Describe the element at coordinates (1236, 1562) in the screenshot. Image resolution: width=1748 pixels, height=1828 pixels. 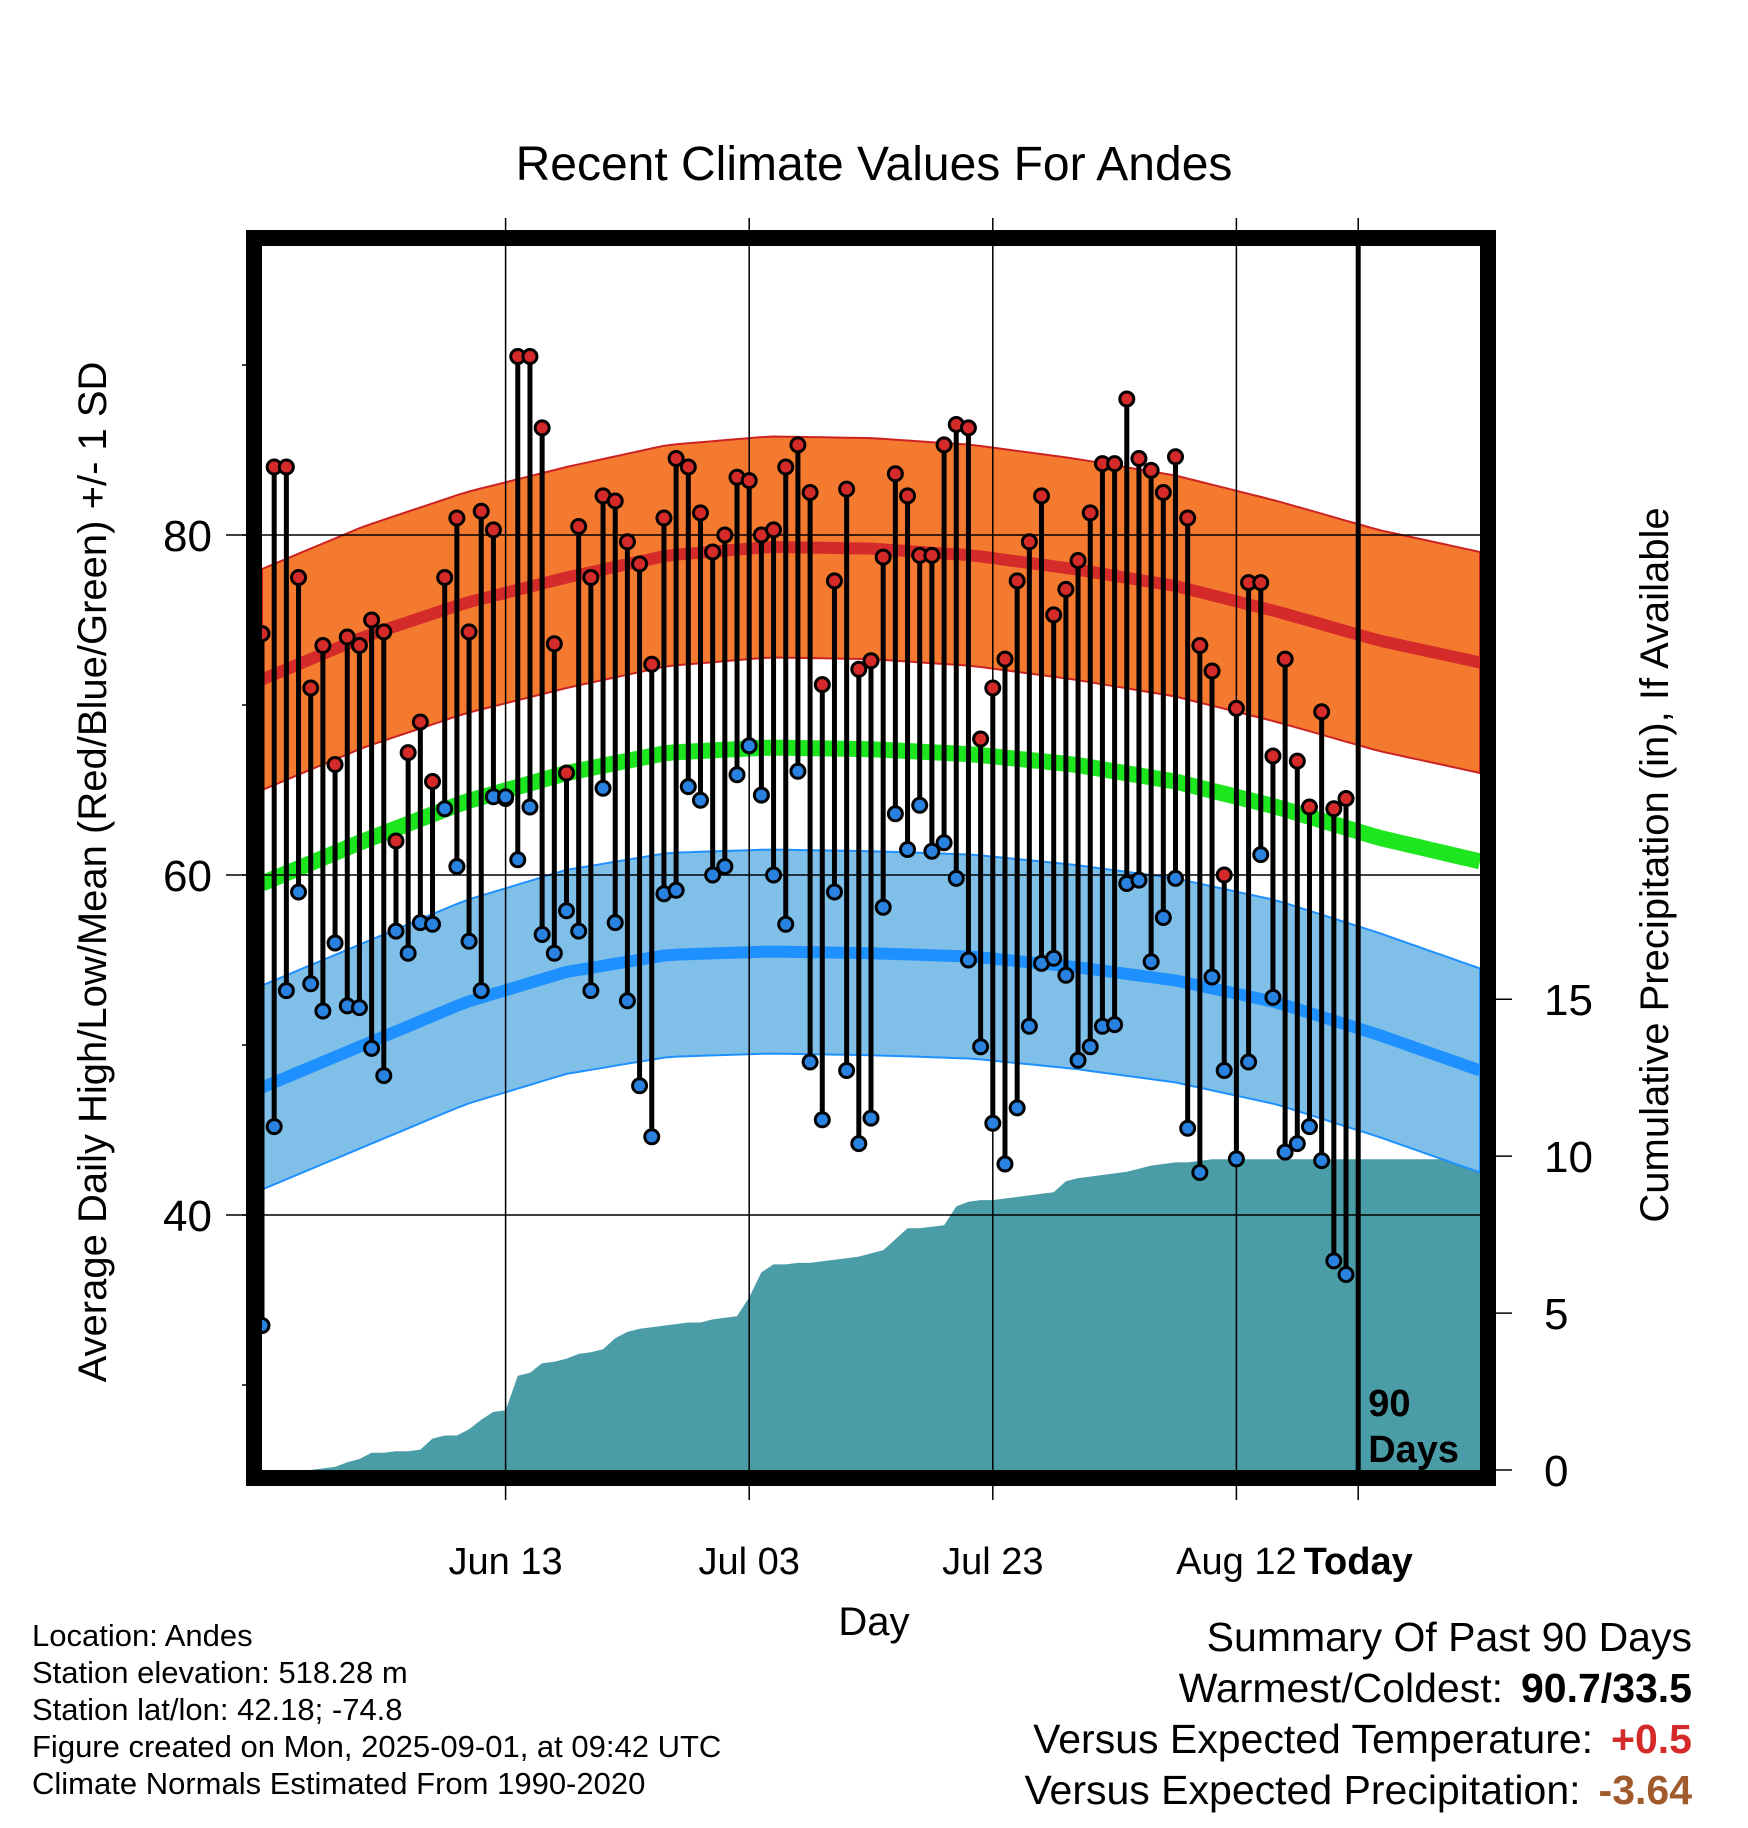
I see `x-tick-label: Aug 12` at that location.